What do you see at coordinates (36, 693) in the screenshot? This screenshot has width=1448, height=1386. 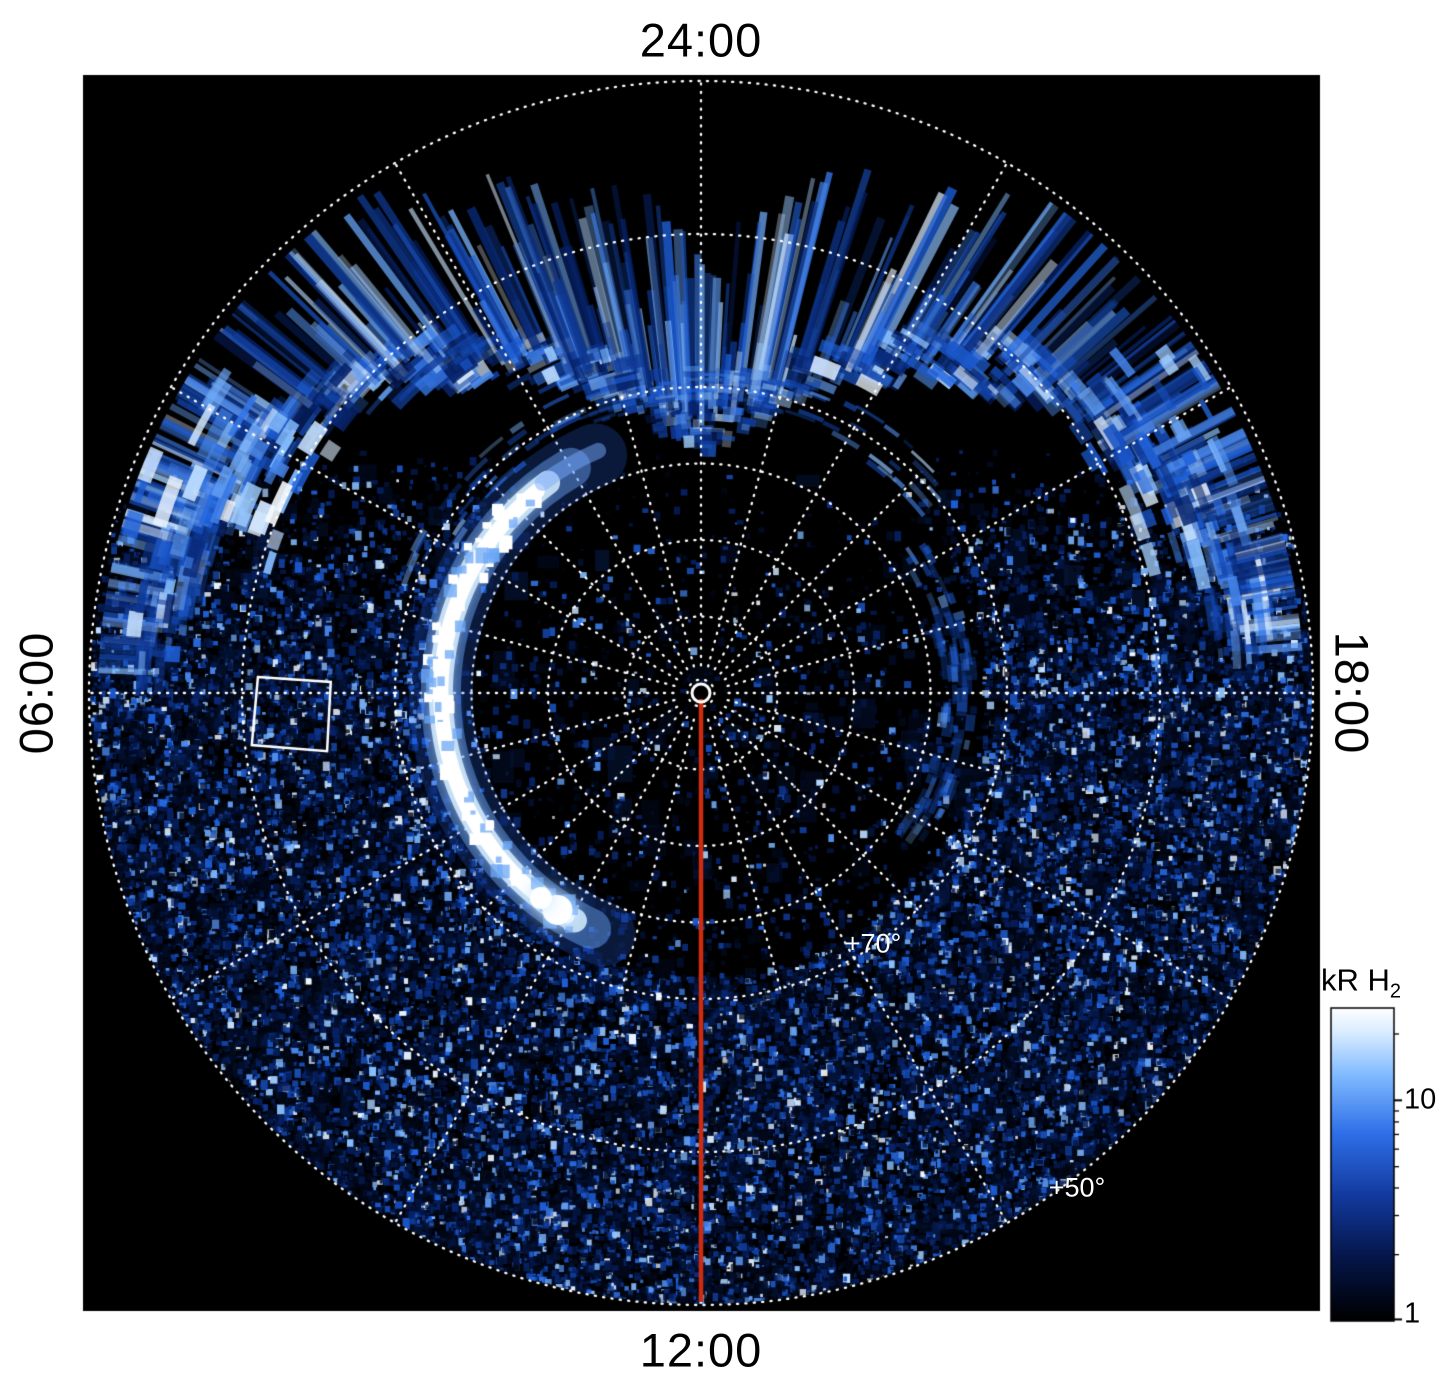 I see `mlt-label-left: 06:00` at bounding box center [36, 693].